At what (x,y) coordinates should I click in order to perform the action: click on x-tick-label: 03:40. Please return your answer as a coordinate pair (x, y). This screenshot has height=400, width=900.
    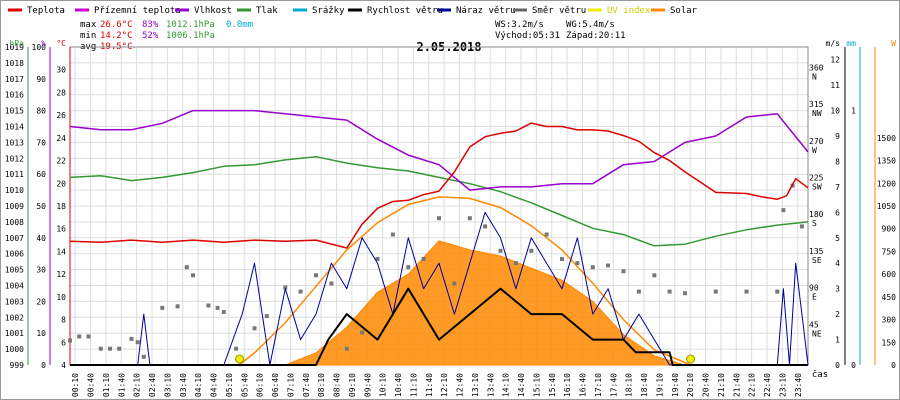
    Looking at the image, I should click on (183, 385).